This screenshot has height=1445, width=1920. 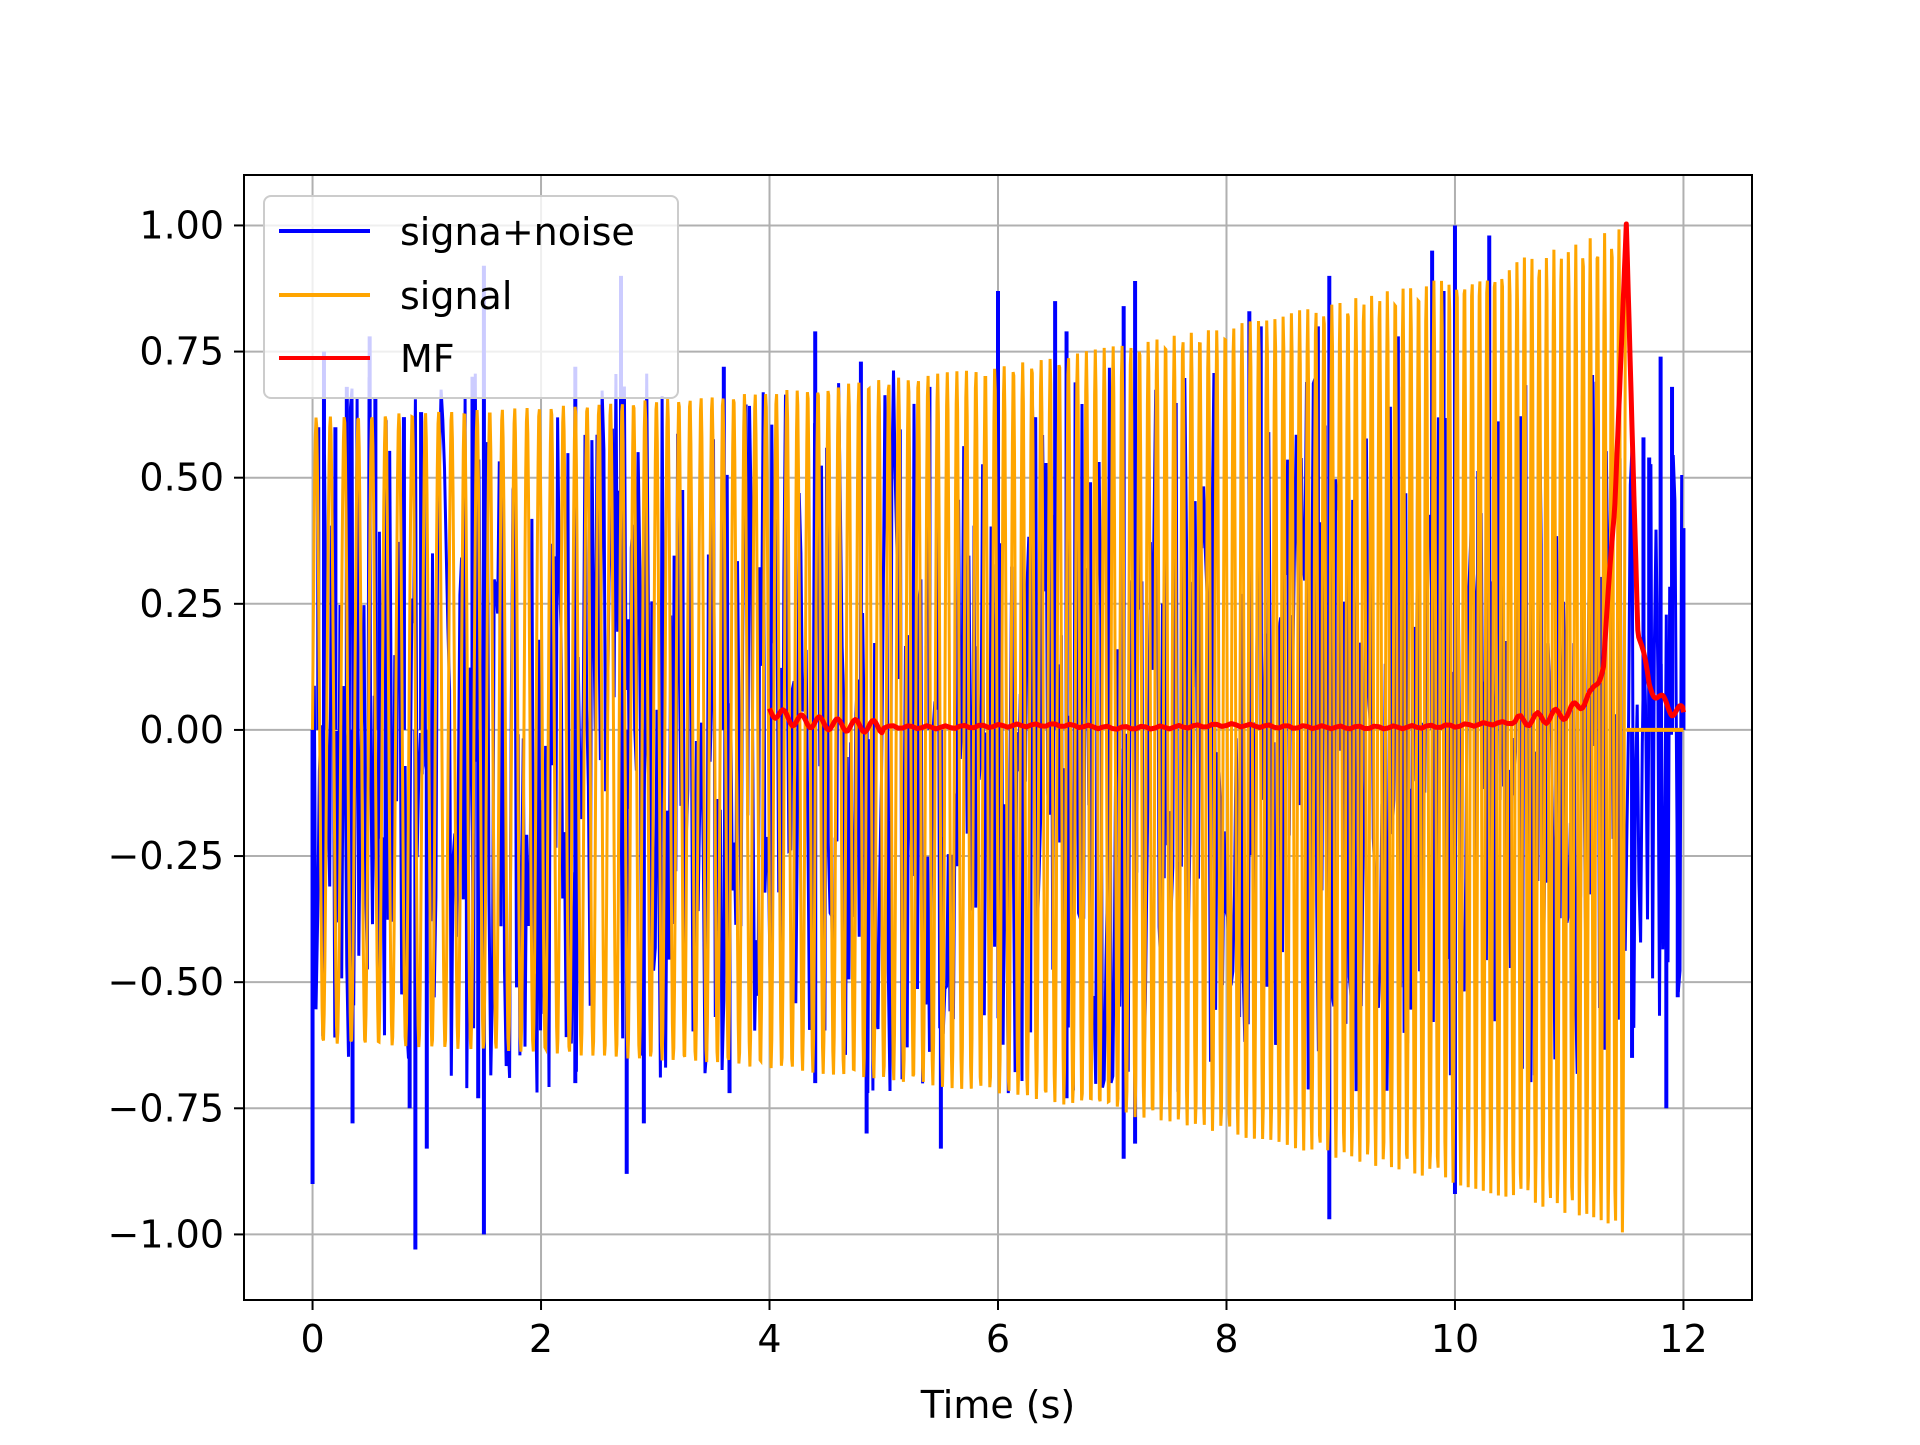 I want to click on x-tick-label: 10, so click(x=1455, y=1339).